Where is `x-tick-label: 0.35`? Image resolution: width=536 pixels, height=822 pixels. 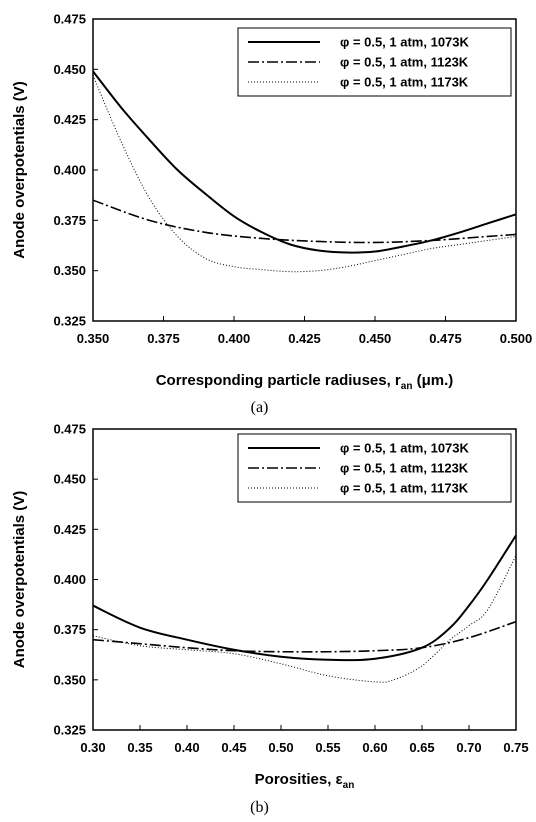 x-tick-label: 0.35 is located at coordinates (139, 747).